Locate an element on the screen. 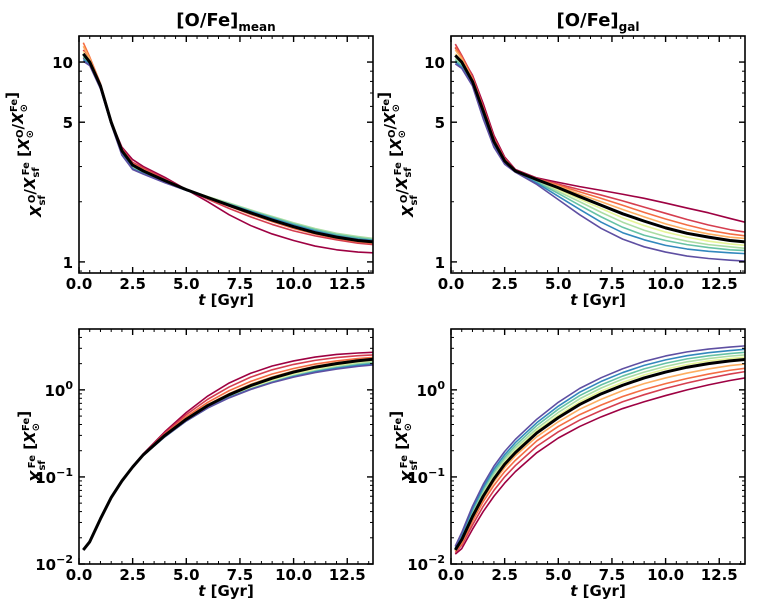 This screenshot has width=764, height=616. panel-title: [O/Fe]gal is located at coordinates (598, 22).